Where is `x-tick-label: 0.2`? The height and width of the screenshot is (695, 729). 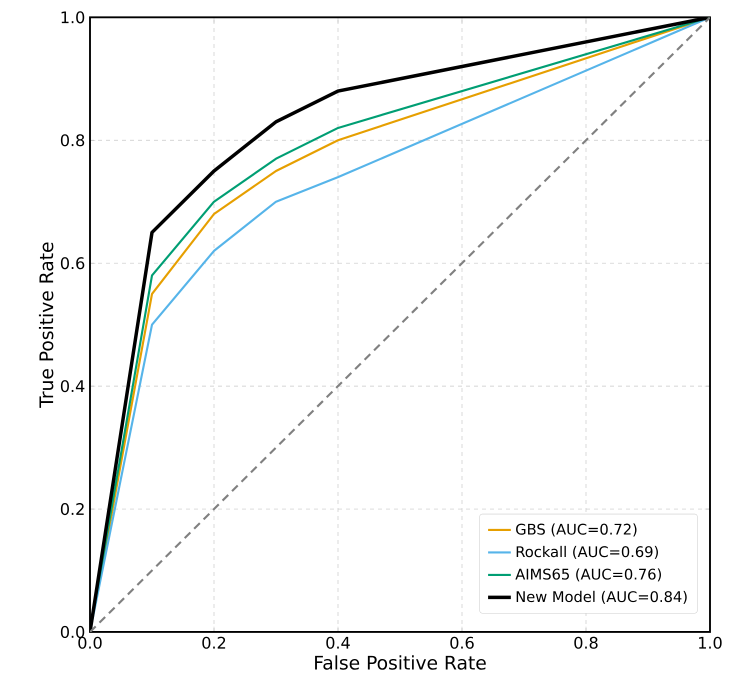
x-tick-label: 0.2 is located at coordinates (214, 642).